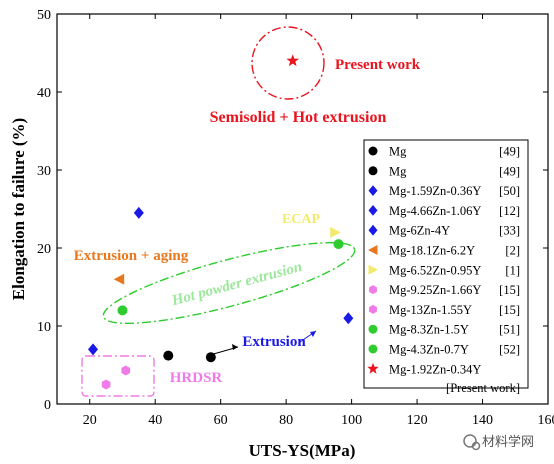 The image size is (554, 464). What do you see at coordinates (435, 369) in the screenshot?
I see `legend-entry-label: Mg-1.92Zn-0.34Y` at bounding box center [435, 369].